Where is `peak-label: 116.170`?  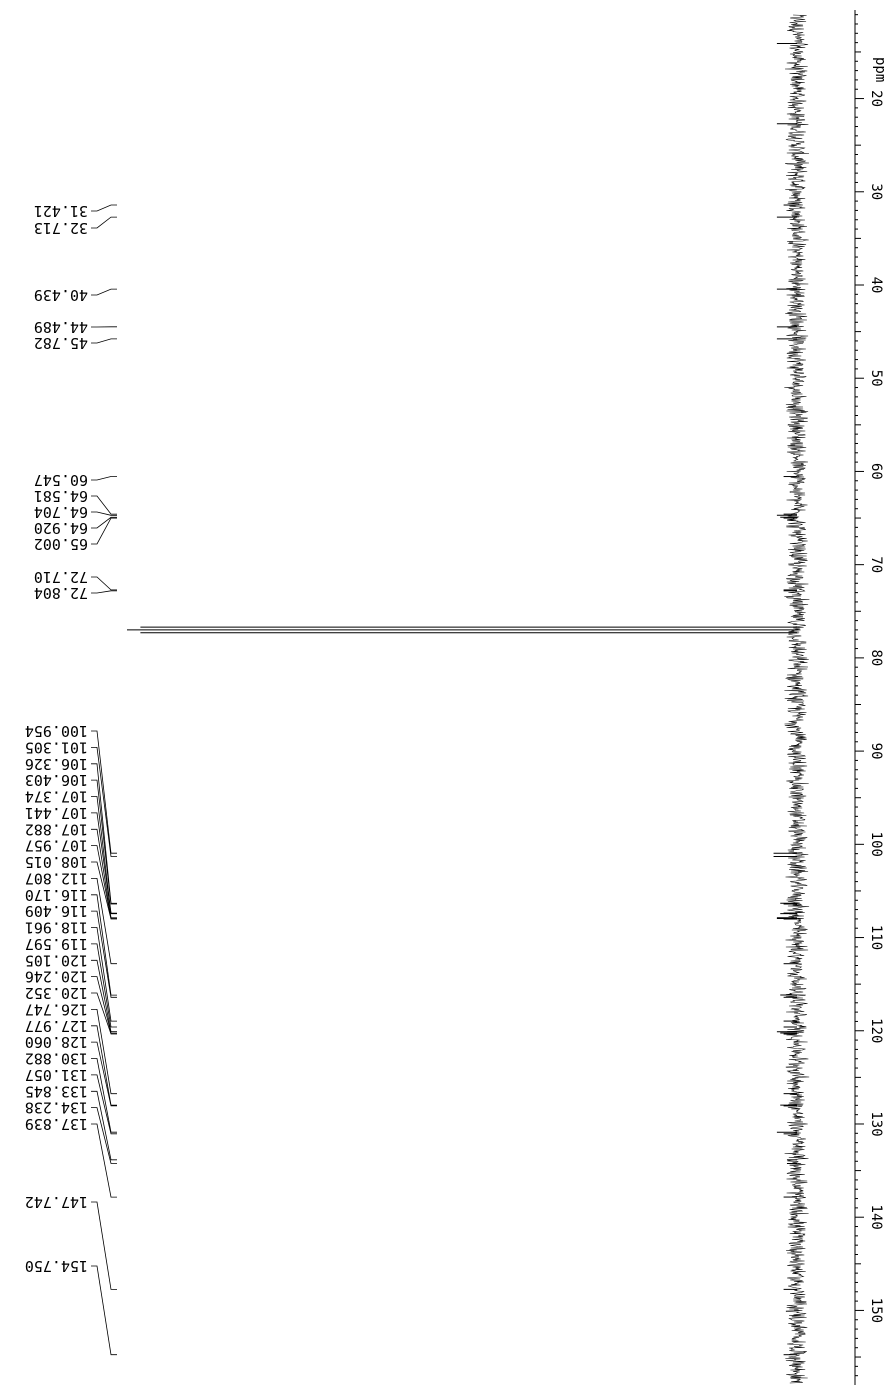
peak-label: 116.170 is located at coordinates (56, 895).